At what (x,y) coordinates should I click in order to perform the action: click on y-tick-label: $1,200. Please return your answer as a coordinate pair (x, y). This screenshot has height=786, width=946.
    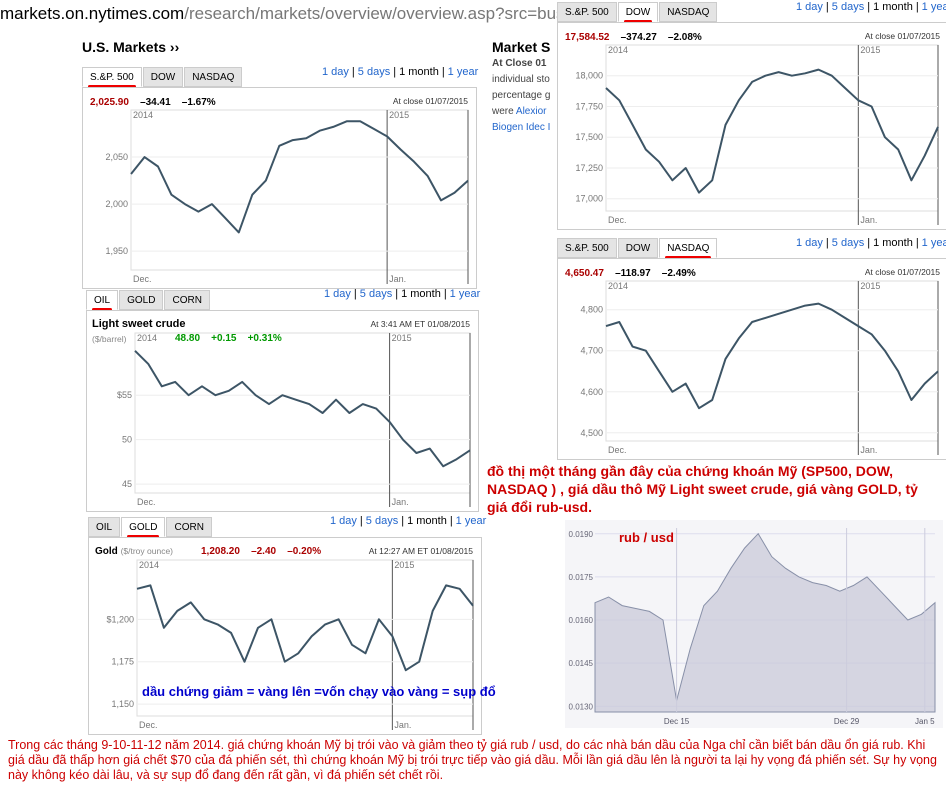
    Looking at the image, I should click on (120, 619).